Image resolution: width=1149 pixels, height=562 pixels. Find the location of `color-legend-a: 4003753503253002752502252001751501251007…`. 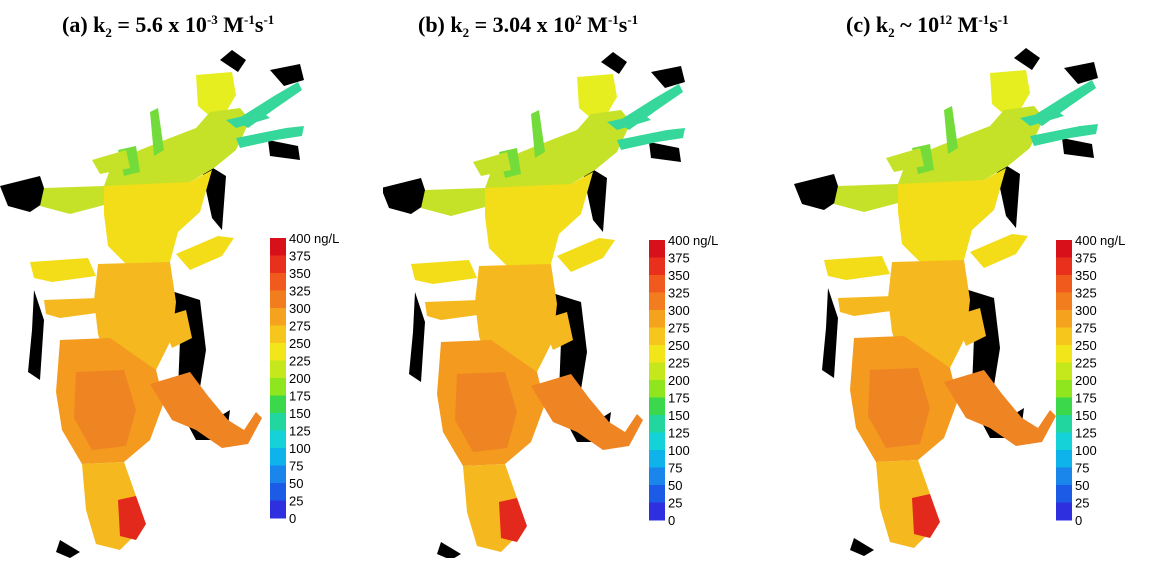

color-legend-a: 4003753503253002752502252001751501251007… is located at coordinates (304, 378).